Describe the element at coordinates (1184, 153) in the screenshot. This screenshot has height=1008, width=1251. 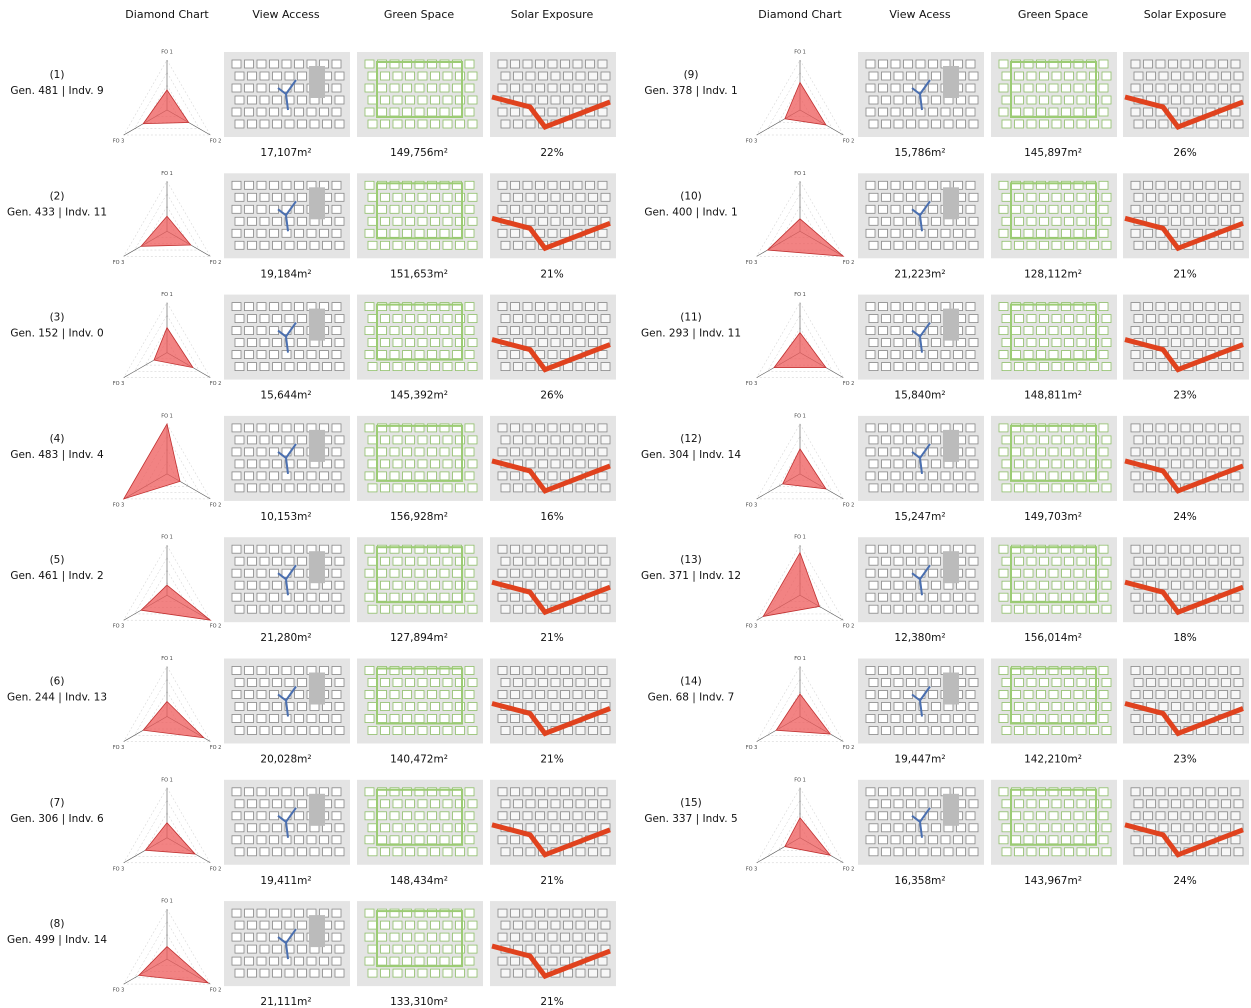
I see `solar-value: 26%` at that location.